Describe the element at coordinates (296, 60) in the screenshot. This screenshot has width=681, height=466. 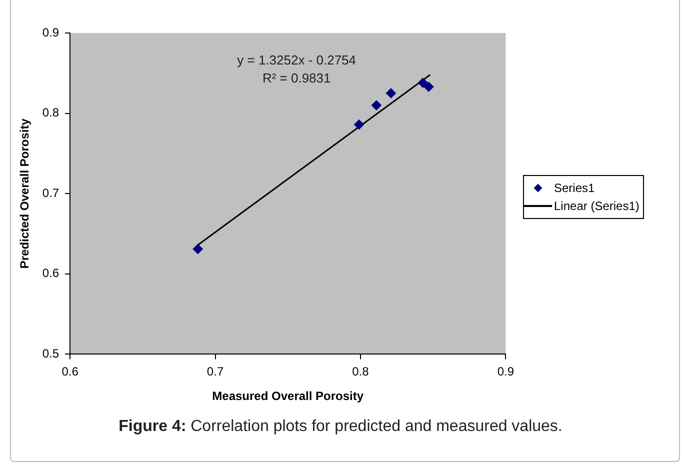
I see `annotation: y = 1.3252x - 0.2754` at that location.